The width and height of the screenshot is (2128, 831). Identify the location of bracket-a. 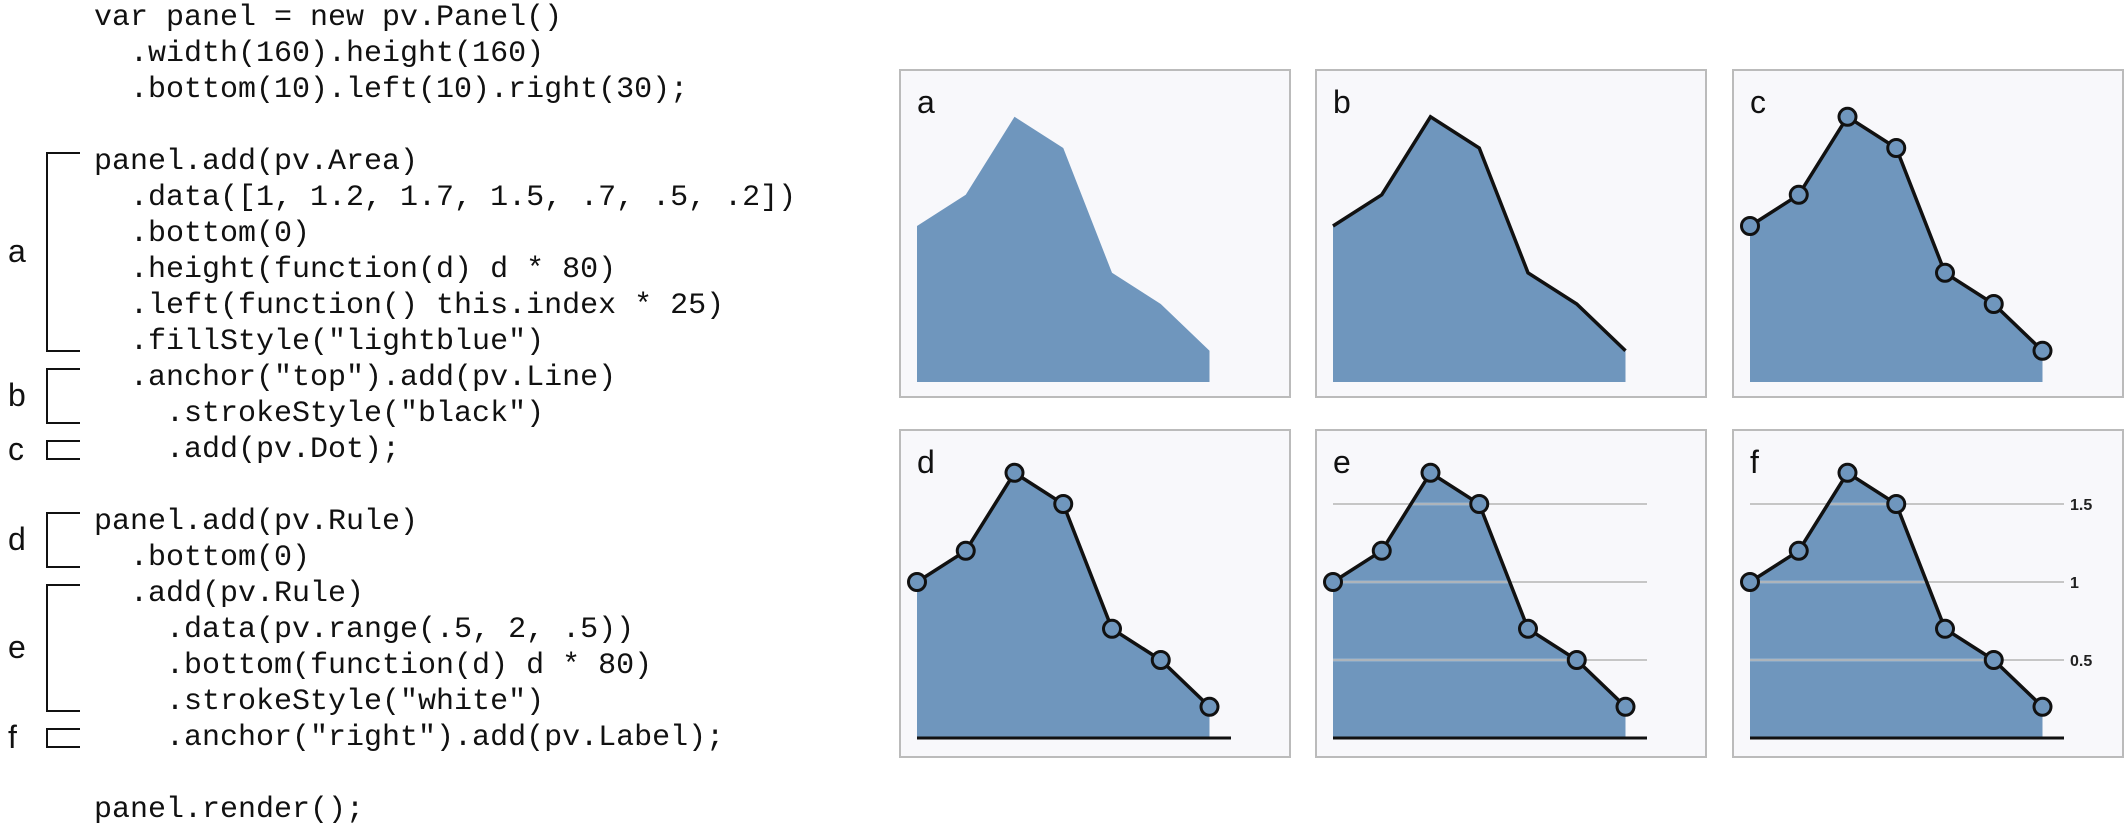
(63, 252).